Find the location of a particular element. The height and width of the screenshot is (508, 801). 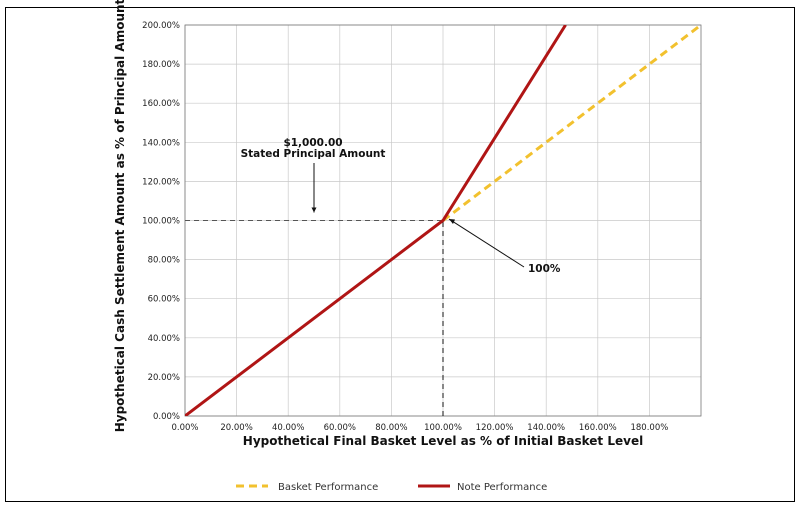

legend-label-basket: Basket Performance is located at coordinates (328, 487).